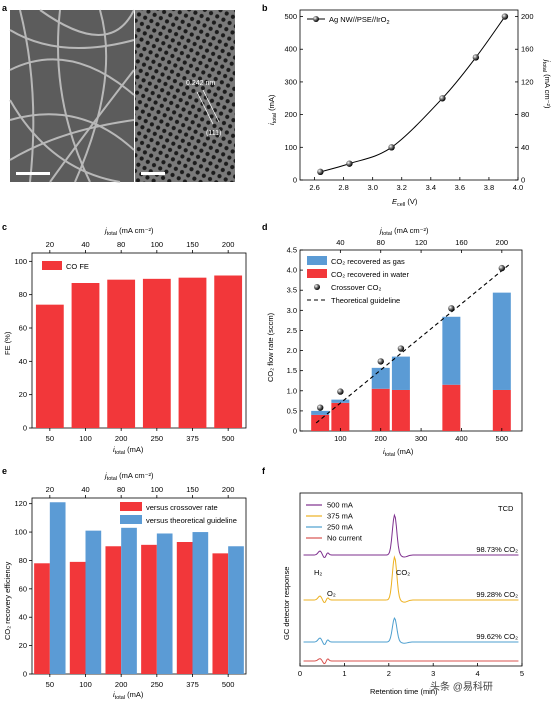 The height and width of the screenshot is (706, 554). Describe the element at coordinates (72, 96) in the screenshot. I see `nanowire-texture` at that location.